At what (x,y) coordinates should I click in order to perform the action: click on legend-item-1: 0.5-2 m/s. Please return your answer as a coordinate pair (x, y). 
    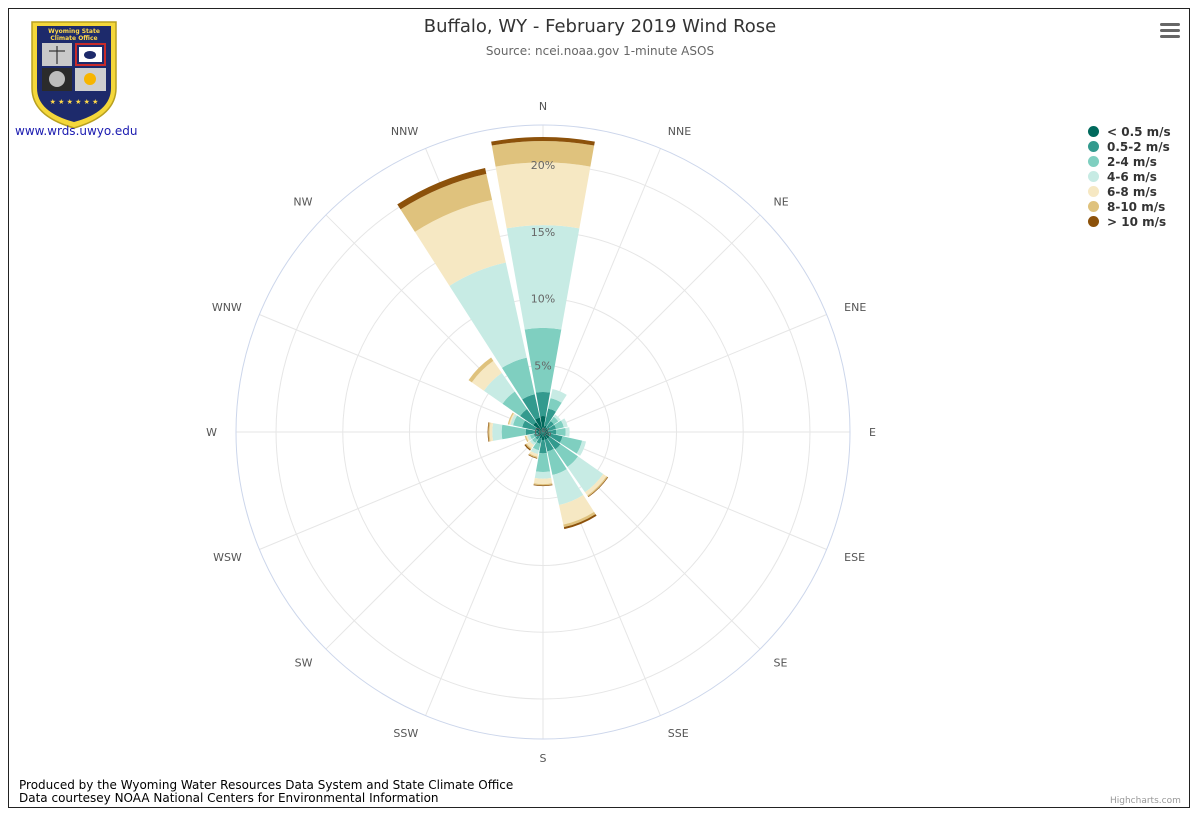
    Looking at the image, I should click on (1129, 146).